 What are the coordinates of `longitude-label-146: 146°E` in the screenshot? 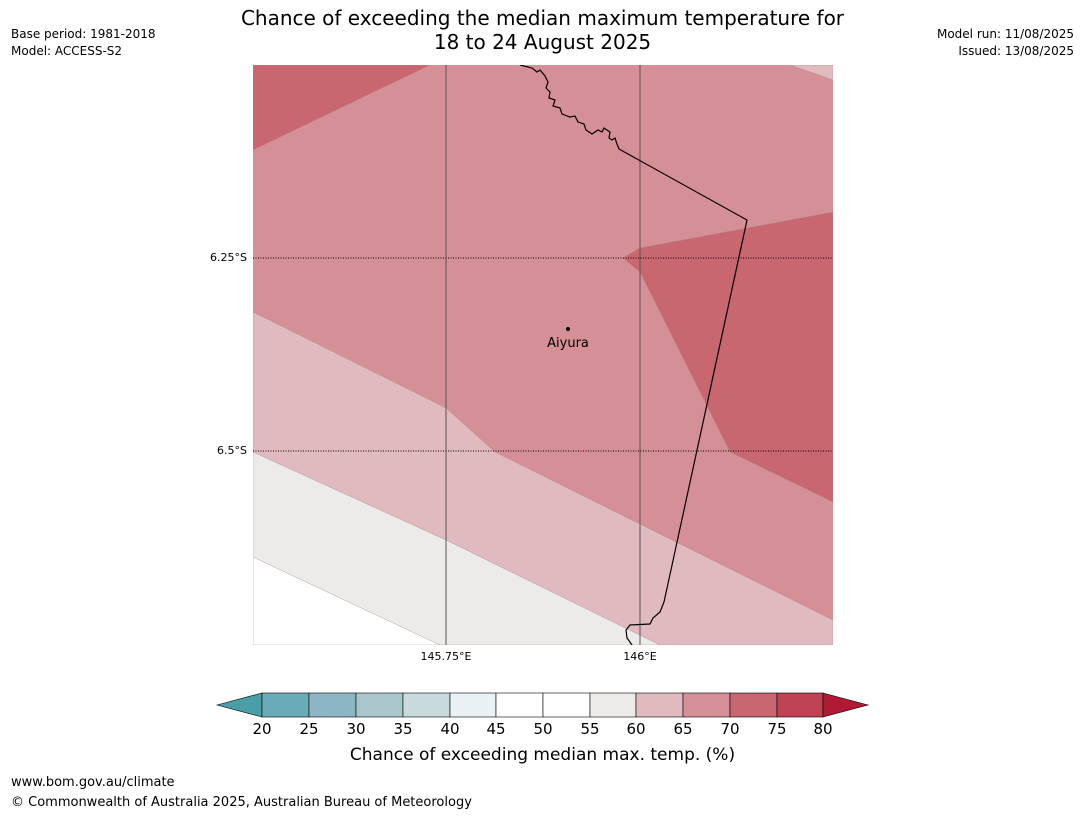 It's located at (640, 656).